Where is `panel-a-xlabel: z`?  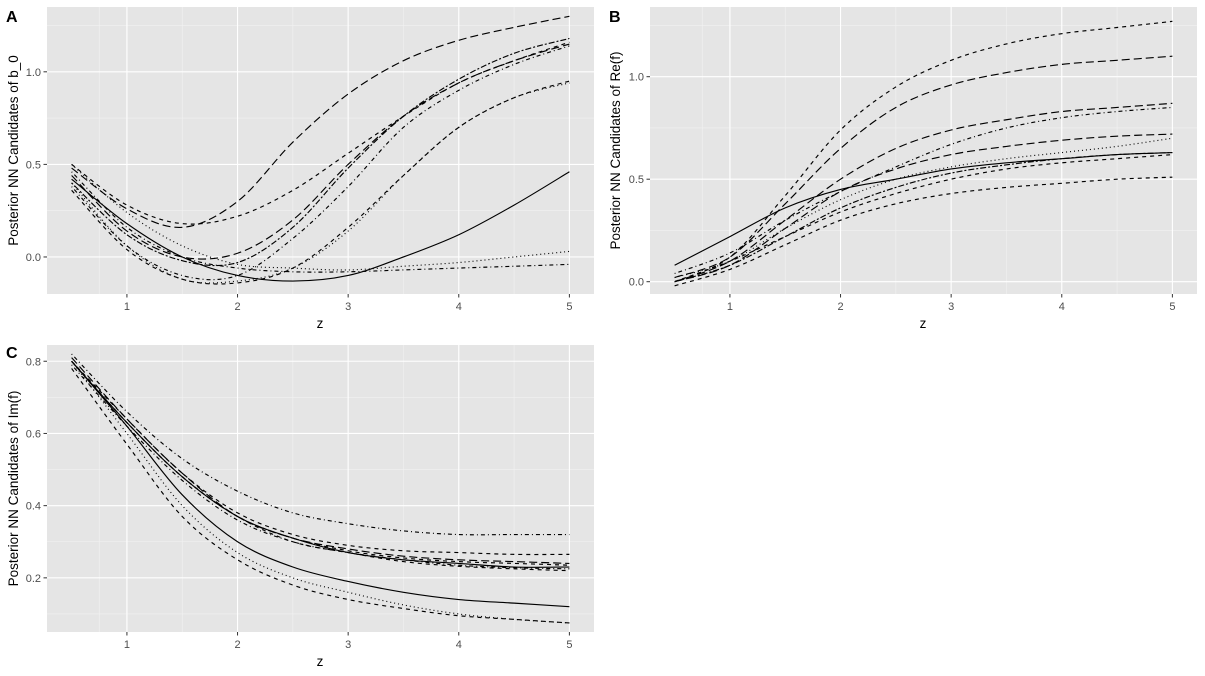
panel-a-xlabel: z is located at coordinates (320, 323).